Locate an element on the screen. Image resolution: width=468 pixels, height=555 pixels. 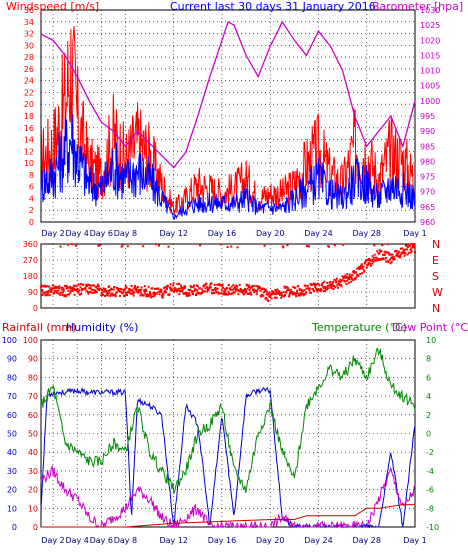
direction-series is located at coordinates (228, 272).